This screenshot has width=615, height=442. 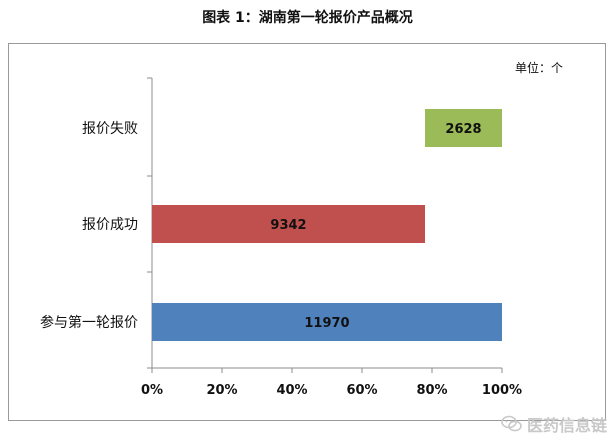 I want to click on category-label: 参与第一轮报价, so click(x=89, y=322).